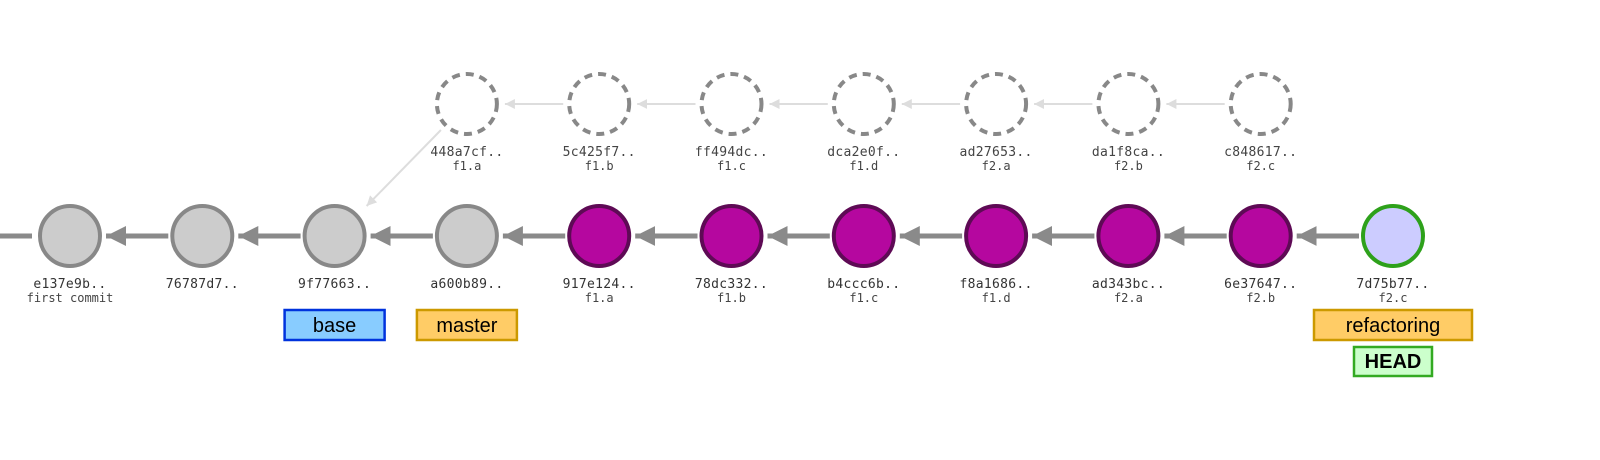 The image size is (1600, 460). What do you see at coordinates (466, 166) in the screenshot?
I see `ghost-commit-message: f1.a` at bounding box center [466, 166].